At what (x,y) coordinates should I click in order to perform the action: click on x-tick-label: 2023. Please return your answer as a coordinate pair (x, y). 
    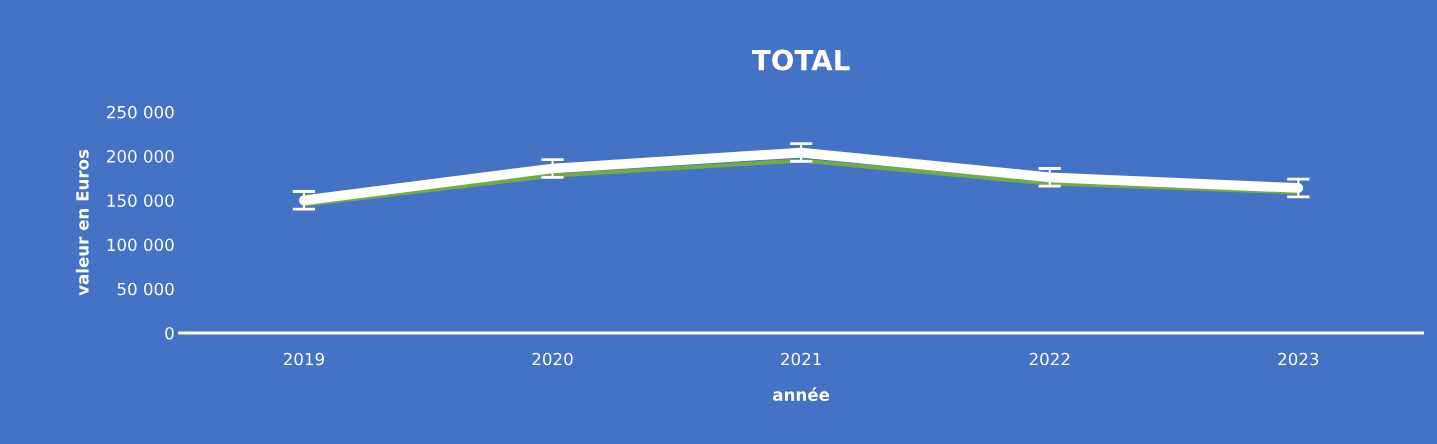
    Looking at the image, I should click on (1298, 359).